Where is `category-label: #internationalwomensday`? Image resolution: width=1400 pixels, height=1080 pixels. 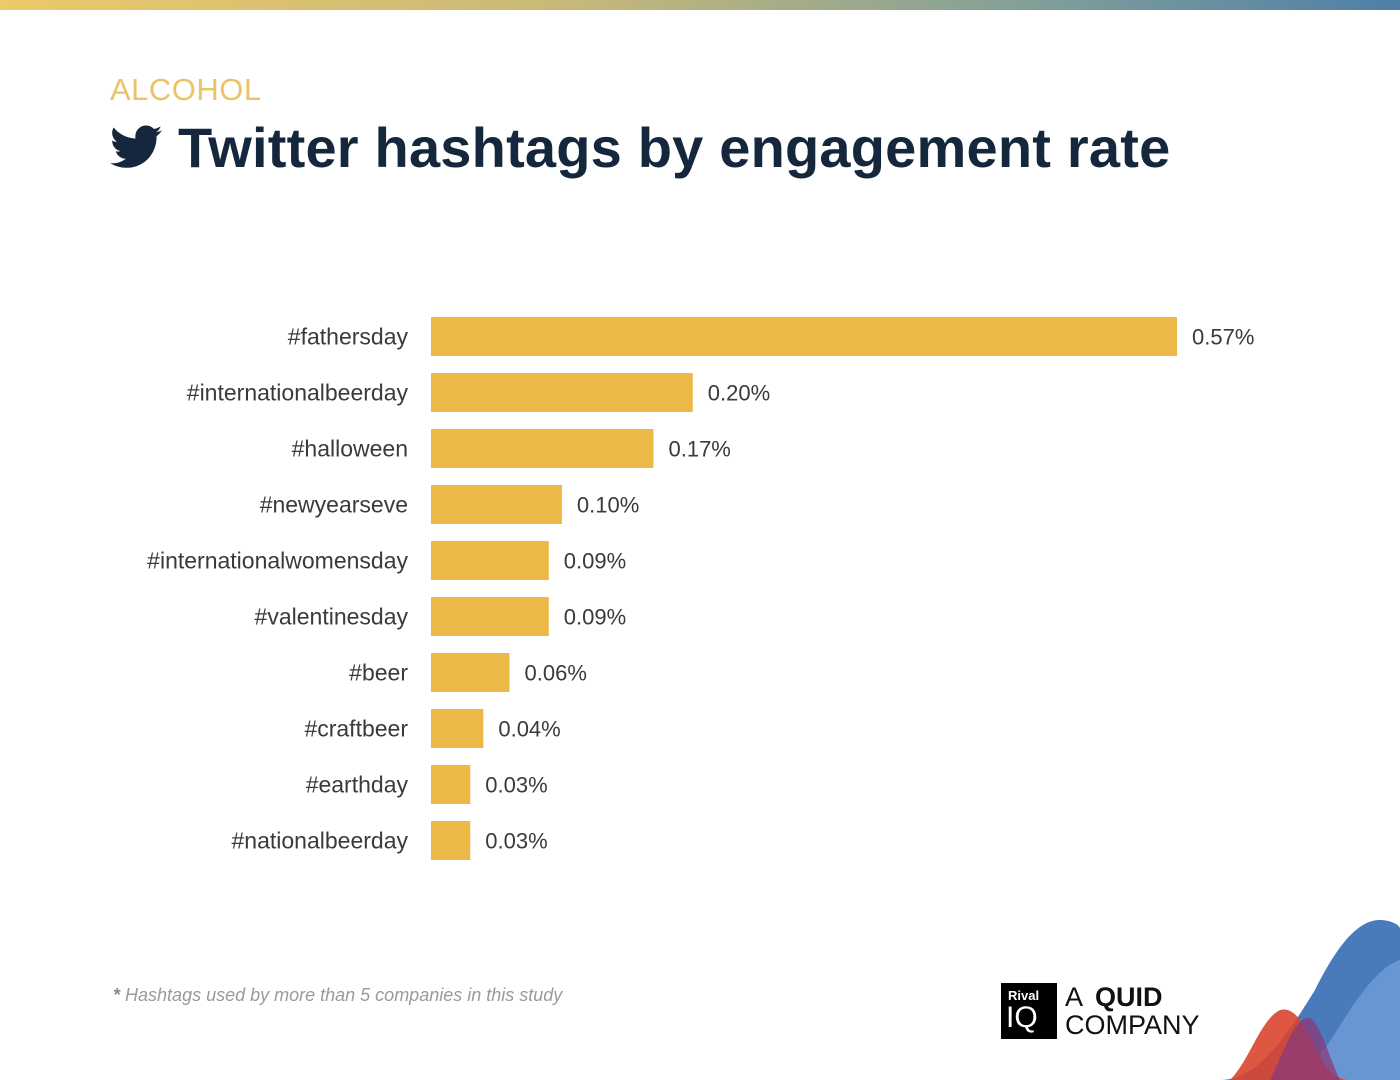 category-label: #internationalwomensday is located at coordinates (277, 561).